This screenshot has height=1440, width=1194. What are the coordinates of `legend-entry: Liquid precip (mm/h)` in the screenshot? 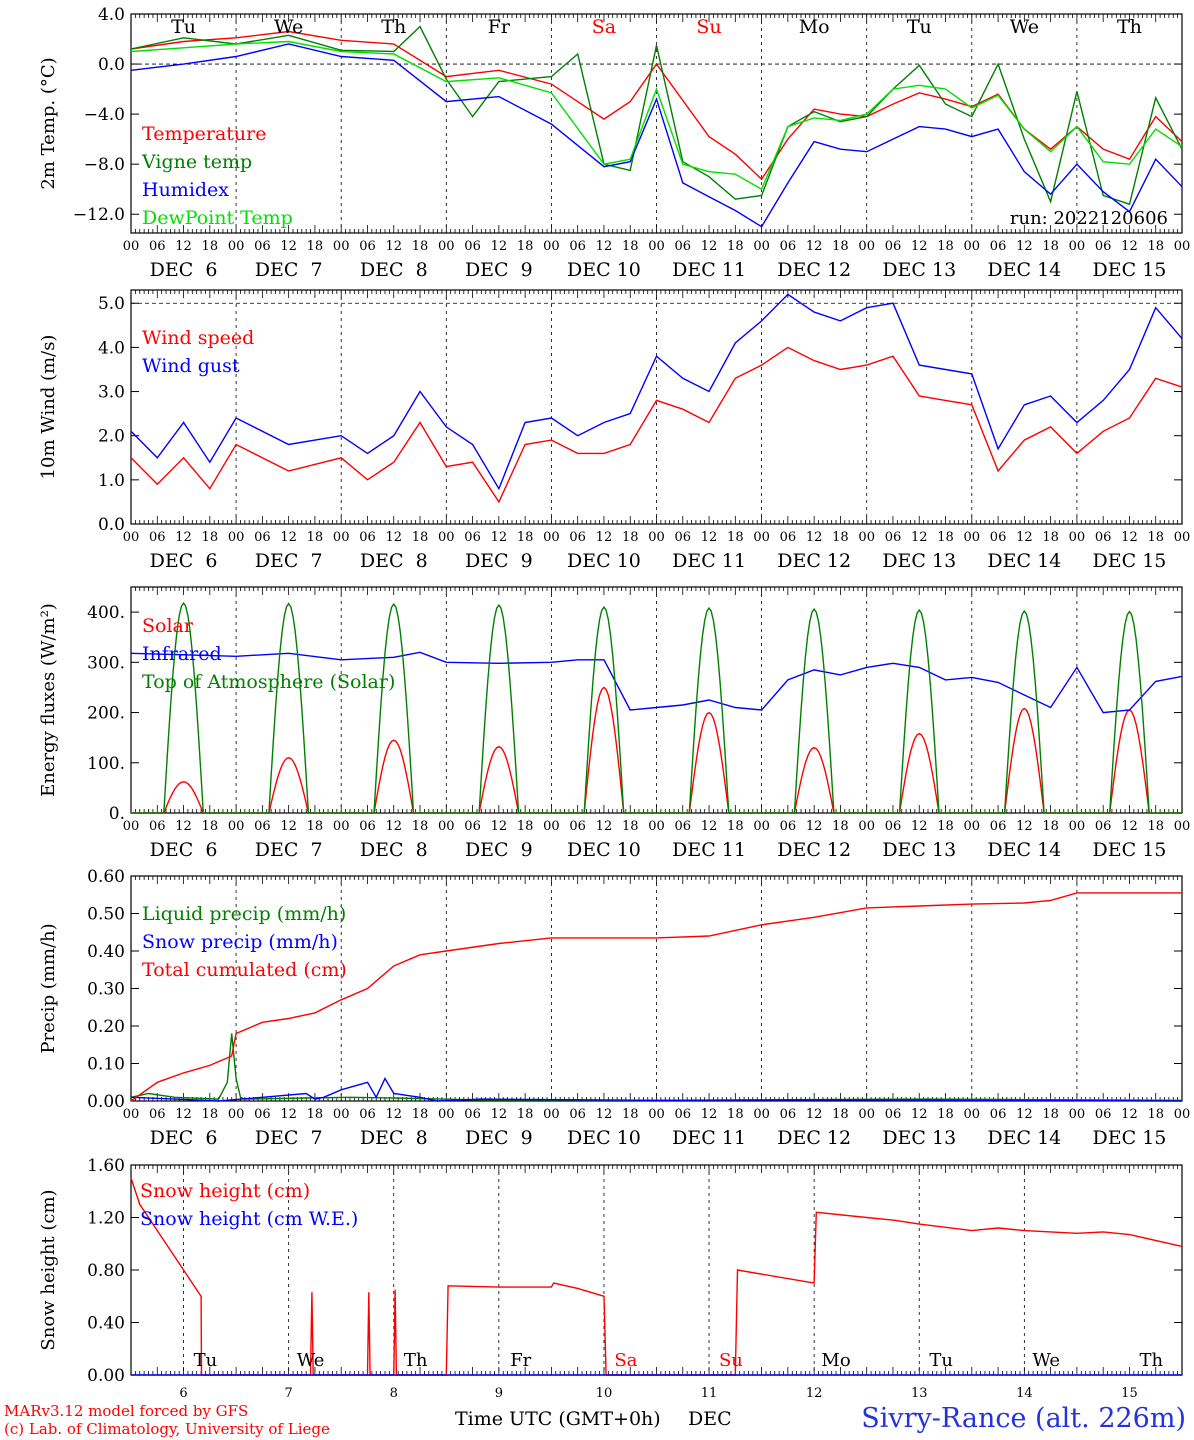 It's located at (244, 914).